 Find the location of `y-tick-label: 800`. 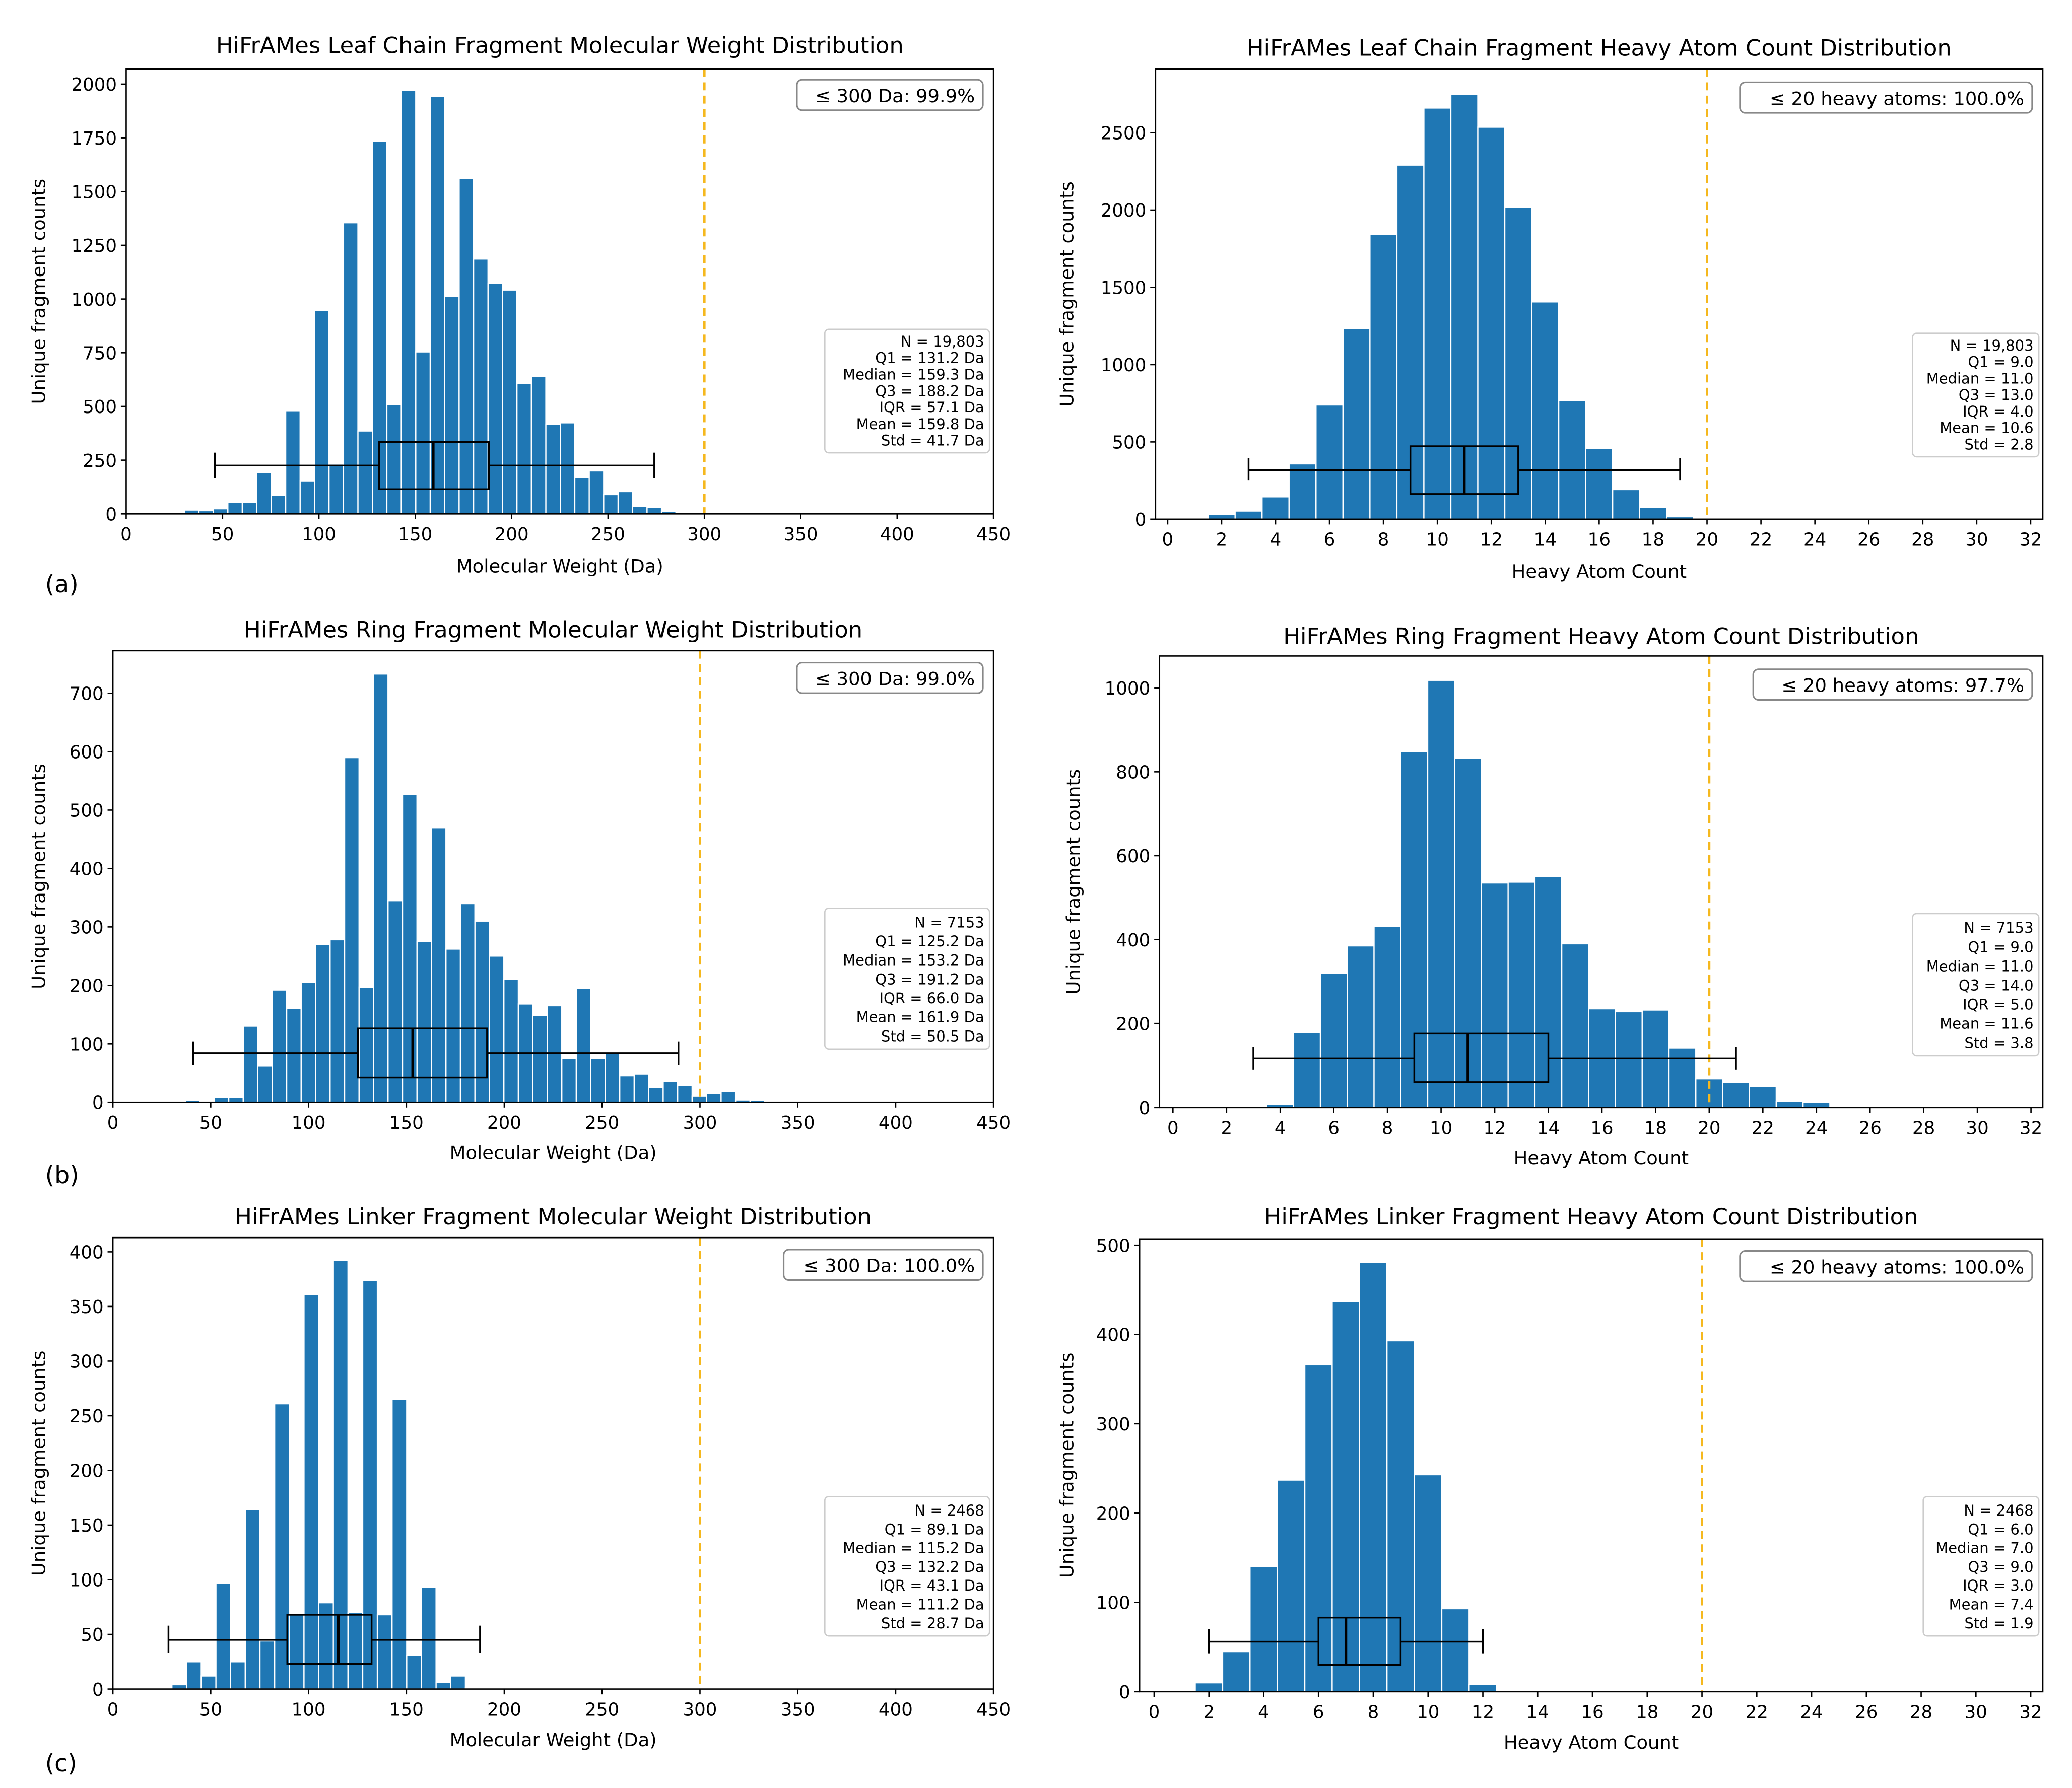

y-tick-label: 800 is located at coordinates (1133, 773).